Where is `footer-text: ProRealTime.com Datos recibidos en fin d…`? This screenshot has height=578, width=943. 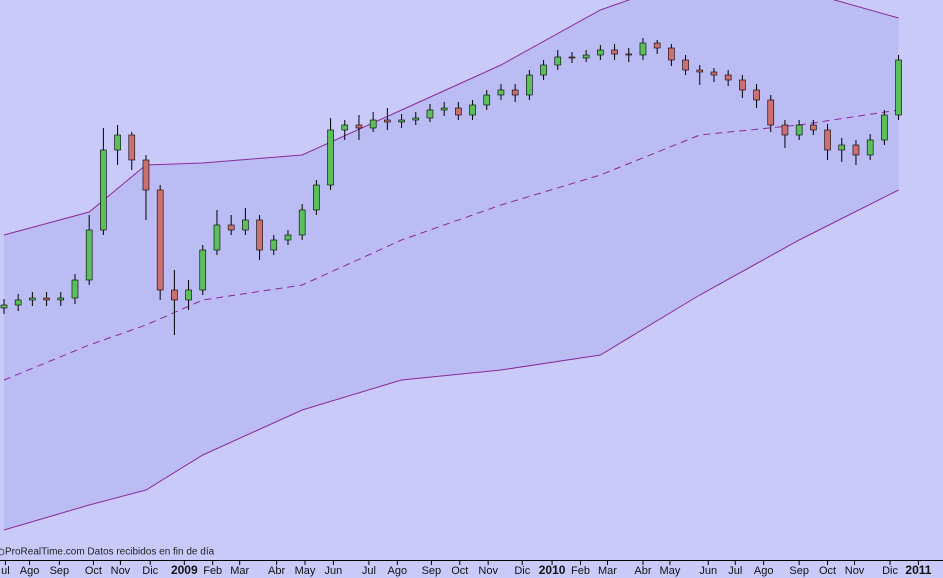
footer-text: ProRealTime.com Datos recibidos en fin d… is located at coordinates (110, 552).